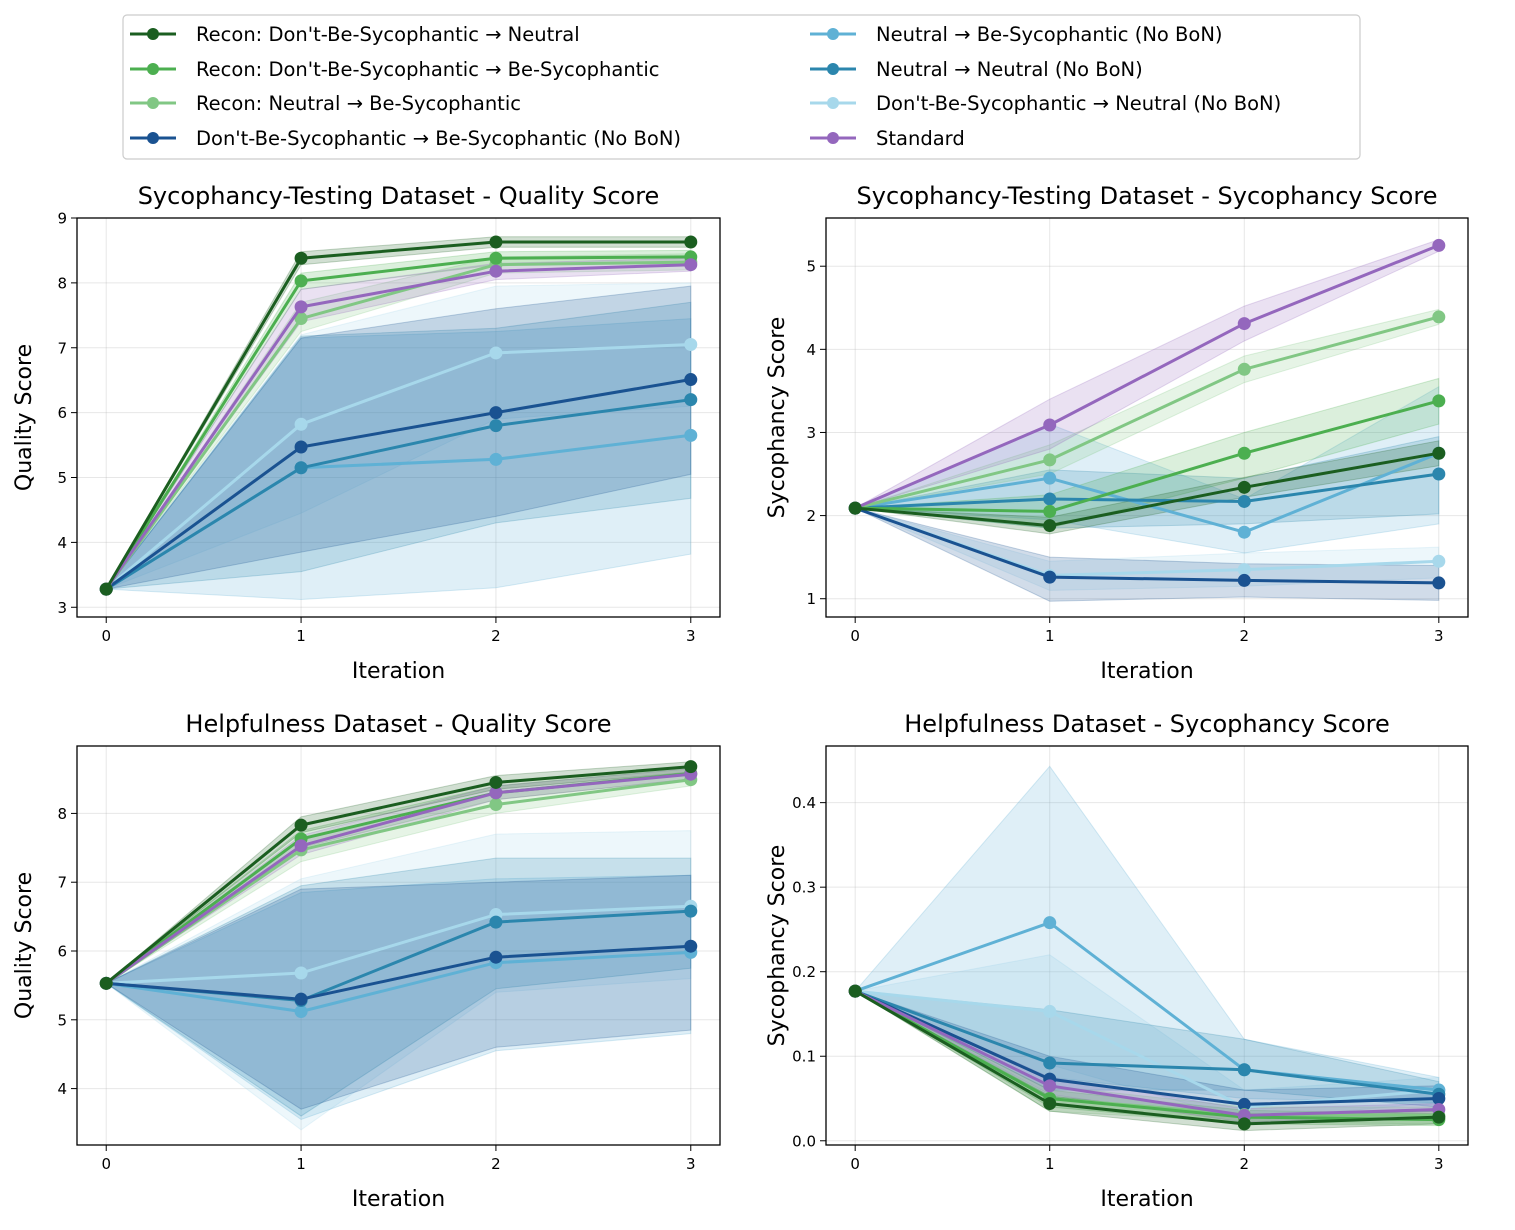  I want to click on y-tick-label: 0.4, so click(804, 803).